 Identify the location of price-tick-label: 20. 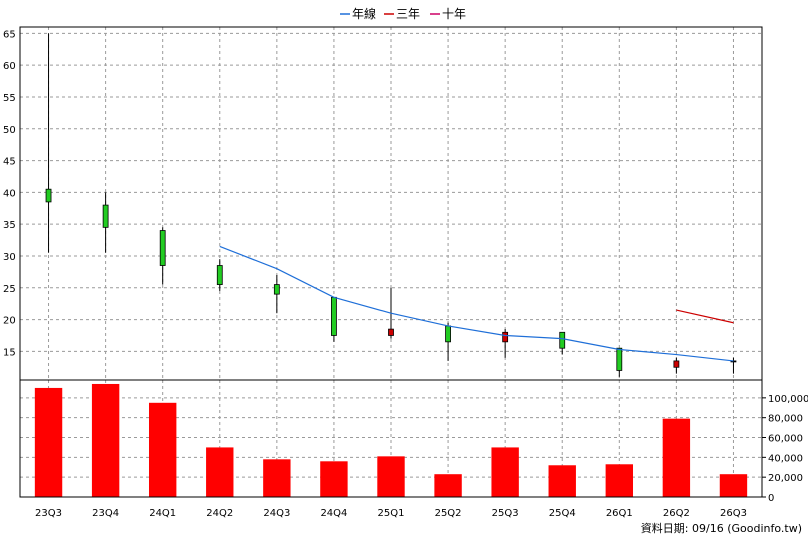
(9, 321).